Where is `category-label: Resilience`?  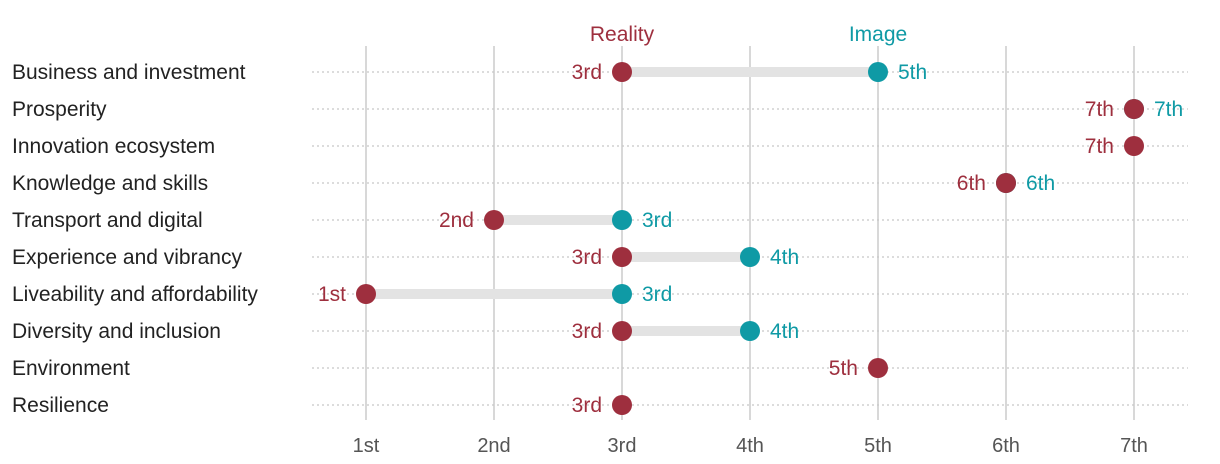
category-label: Resilience is located at coordinates (60, 405).